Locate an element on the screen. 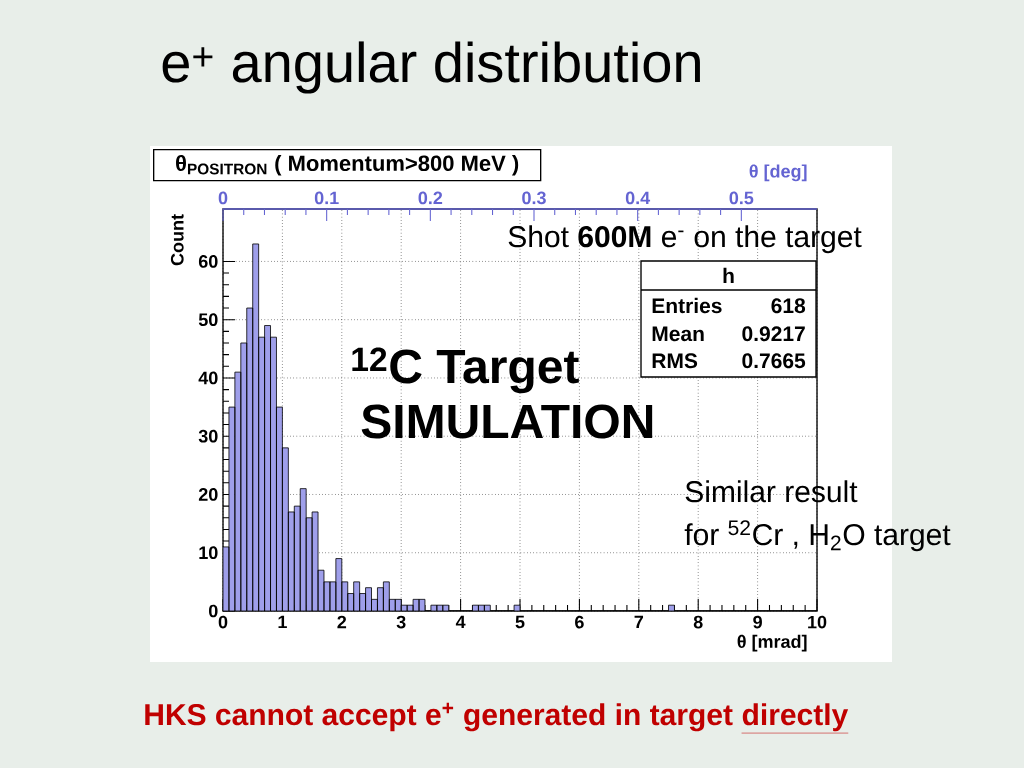 This screenshot has height=768, width=1024. annotation: Entries is located at coordinates (687, 305).